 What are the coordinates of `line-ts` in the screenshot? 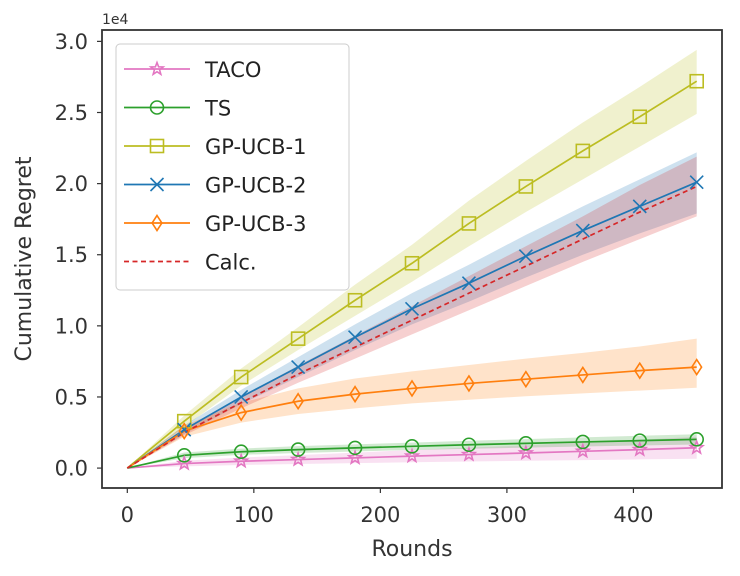 It's located at (412, 453).